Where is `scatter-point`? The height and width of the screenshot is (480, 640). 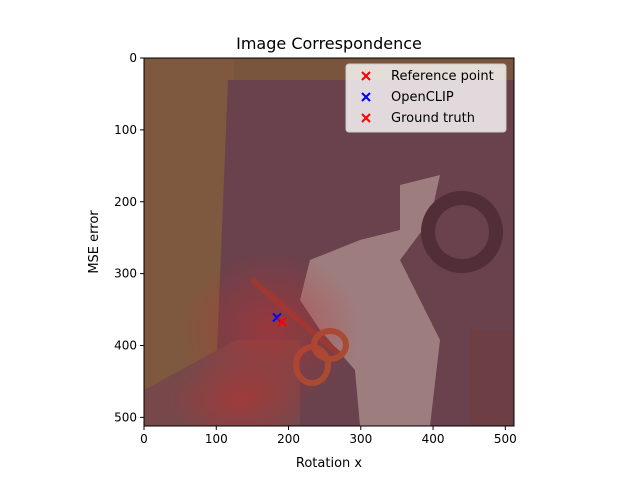 scatter-point is located at coordinates (282, 322).